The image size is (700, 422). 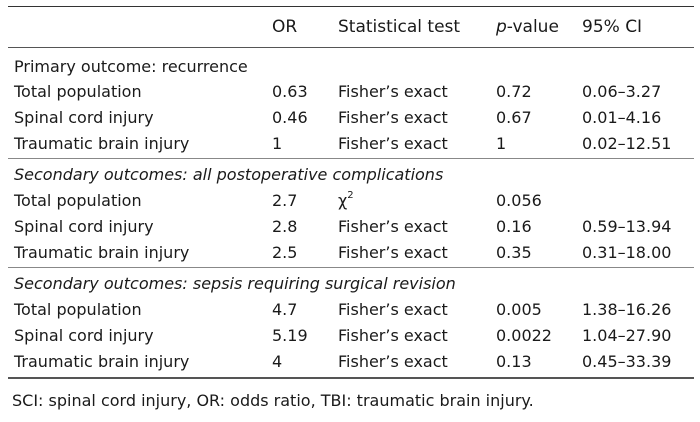 I want to click on header-p-value: p-value, so click(x=527, y=27).